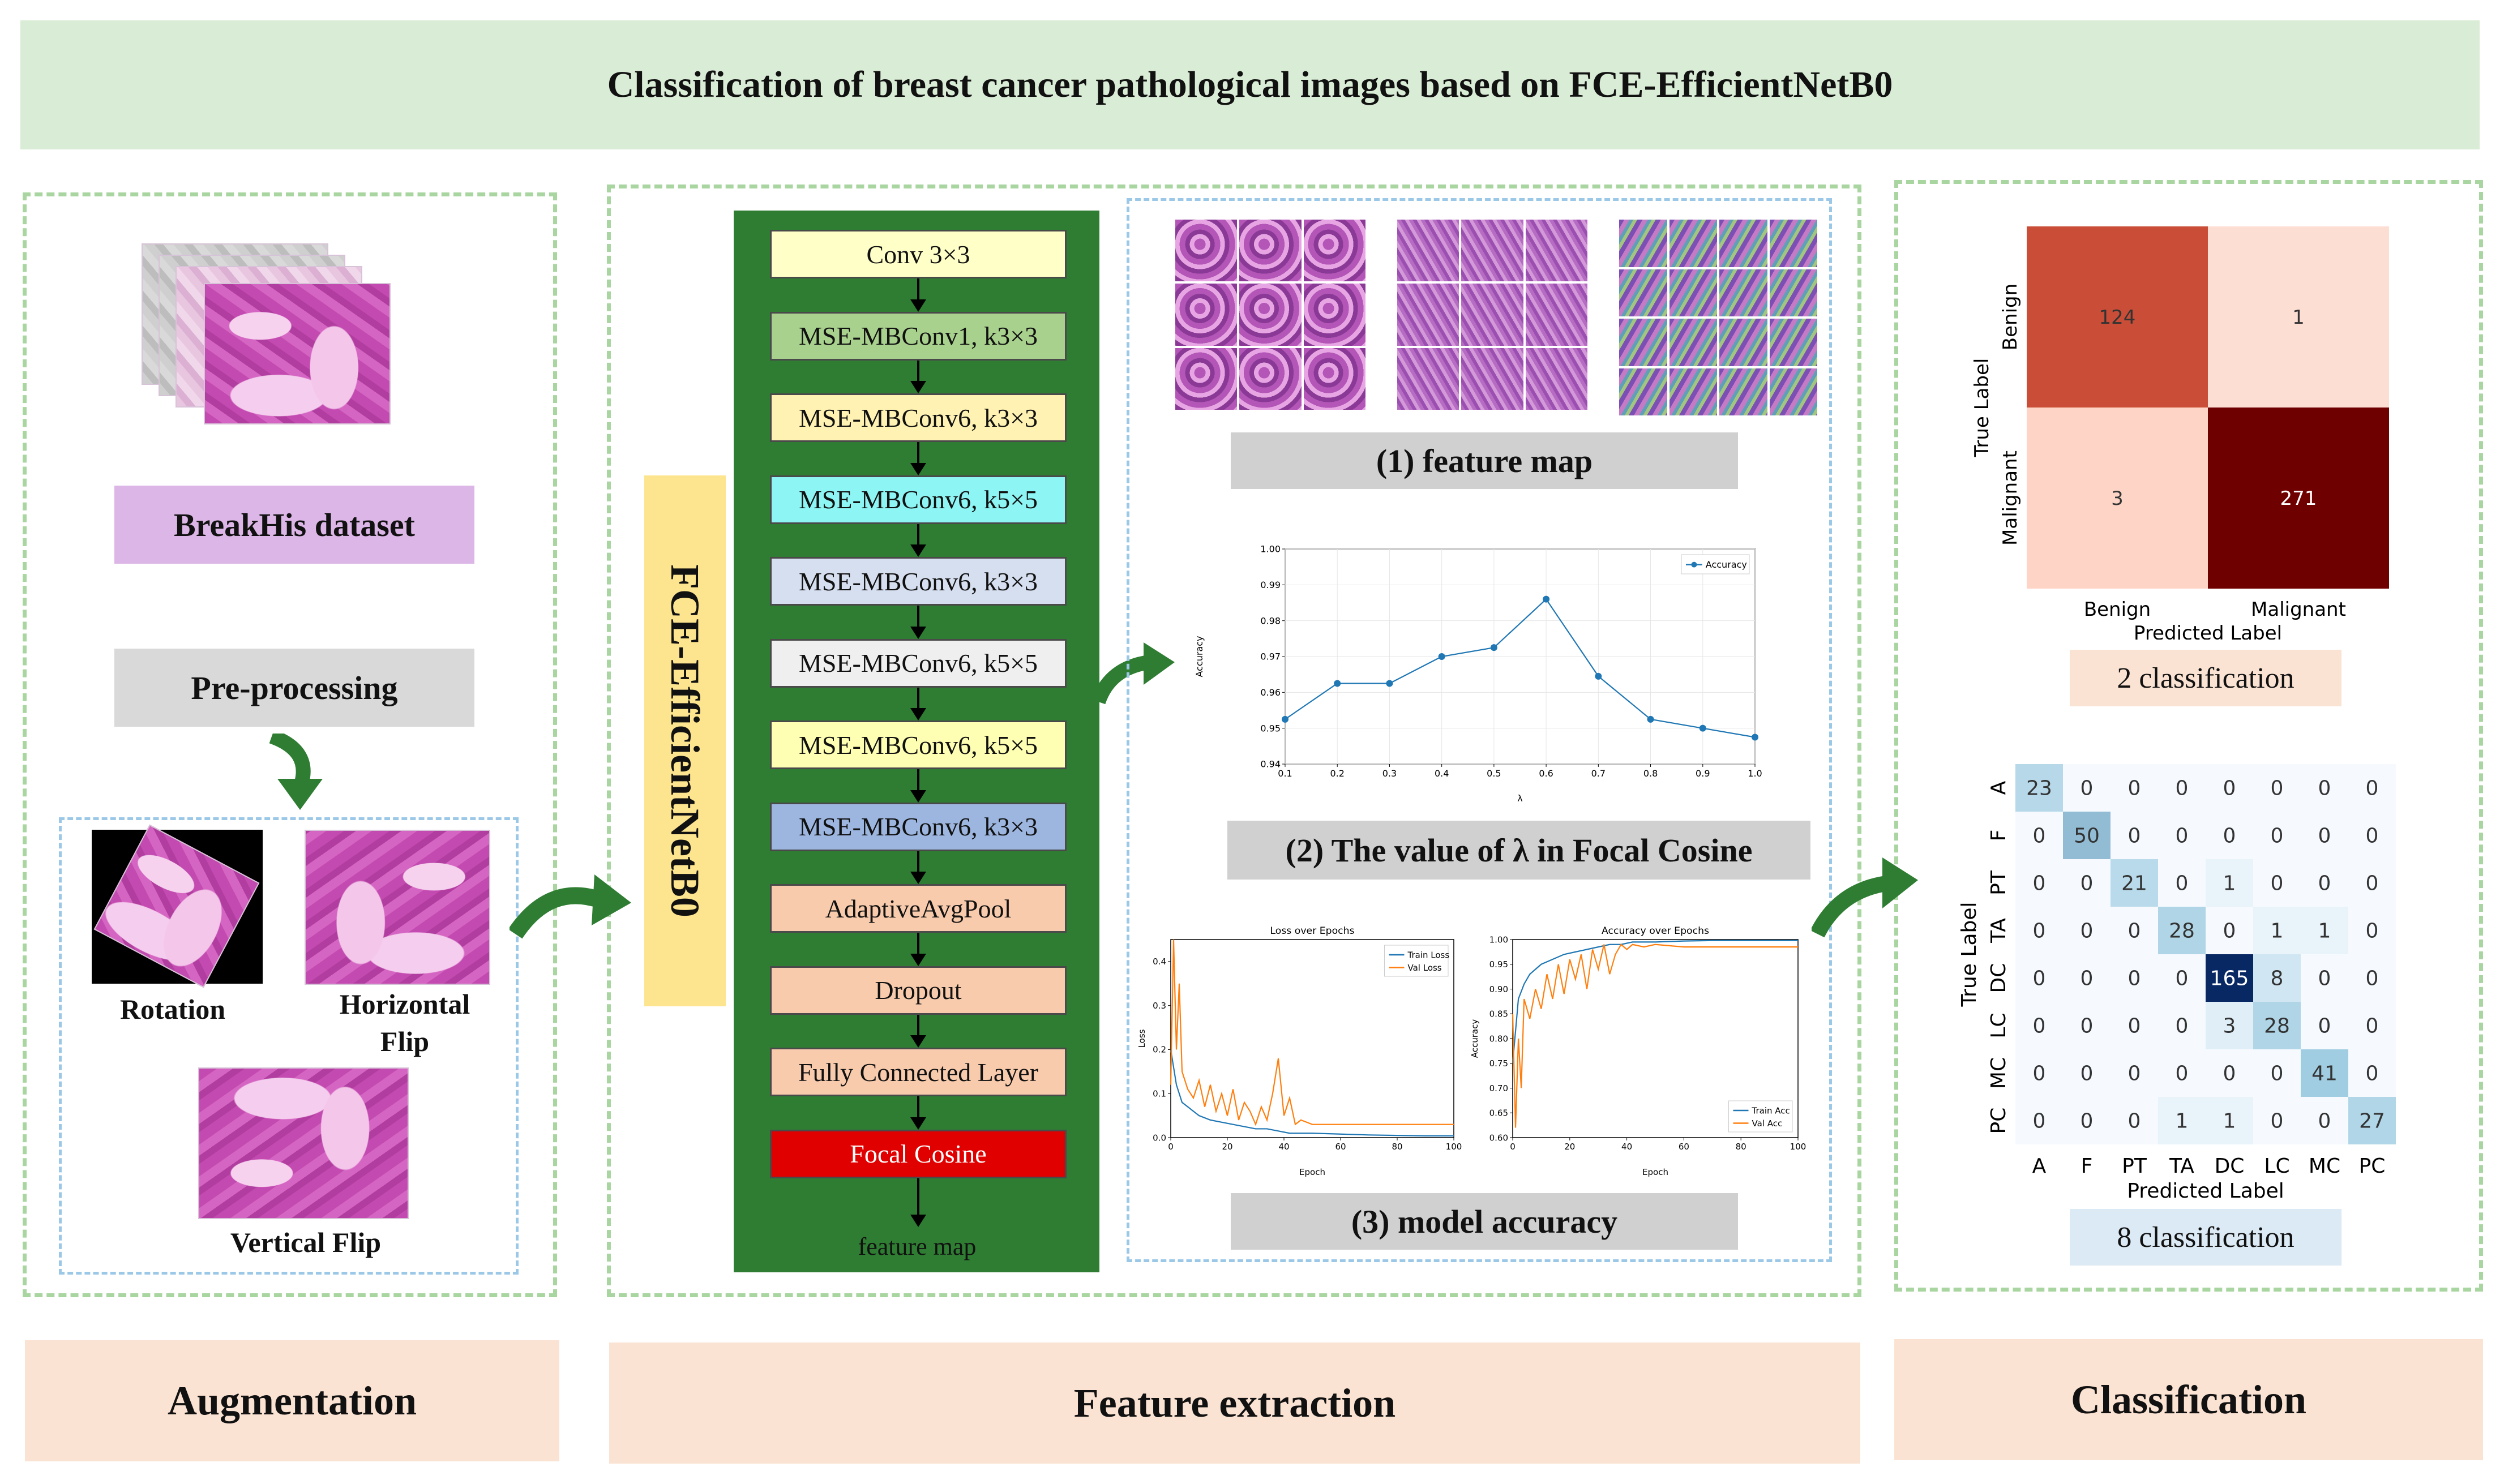  What do you see at coordinates (2205, 1237) in the screenshot?
I see `multiclass-classification-label: 8 classification` at bounding box center [2205, 1237].